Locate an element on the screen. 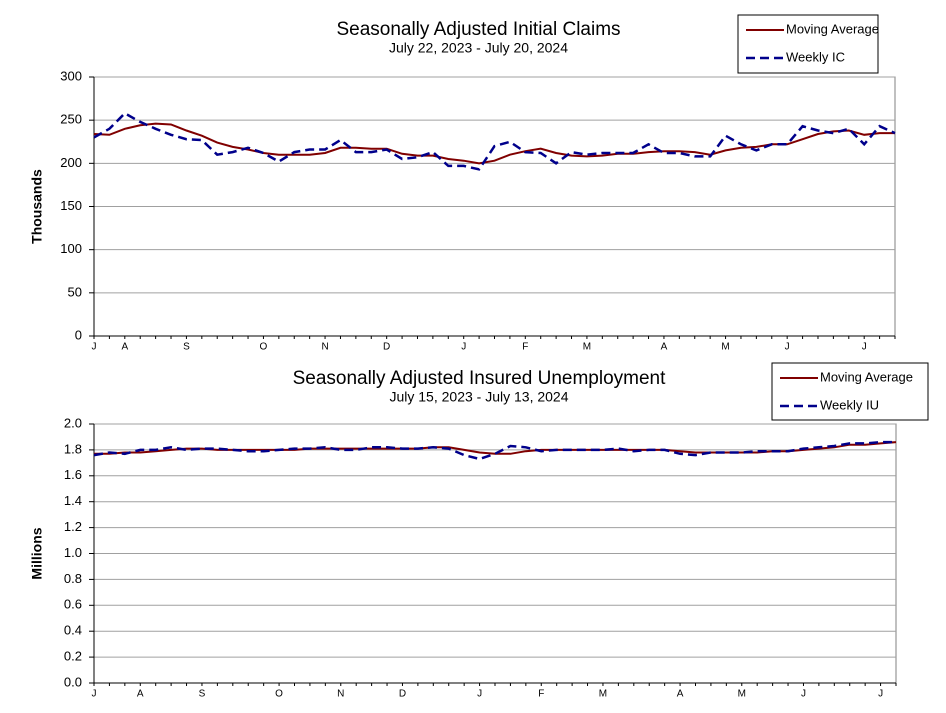 The image size is (946, 713). y-tick-label: 1.0 is located at coordinates (73, 552).